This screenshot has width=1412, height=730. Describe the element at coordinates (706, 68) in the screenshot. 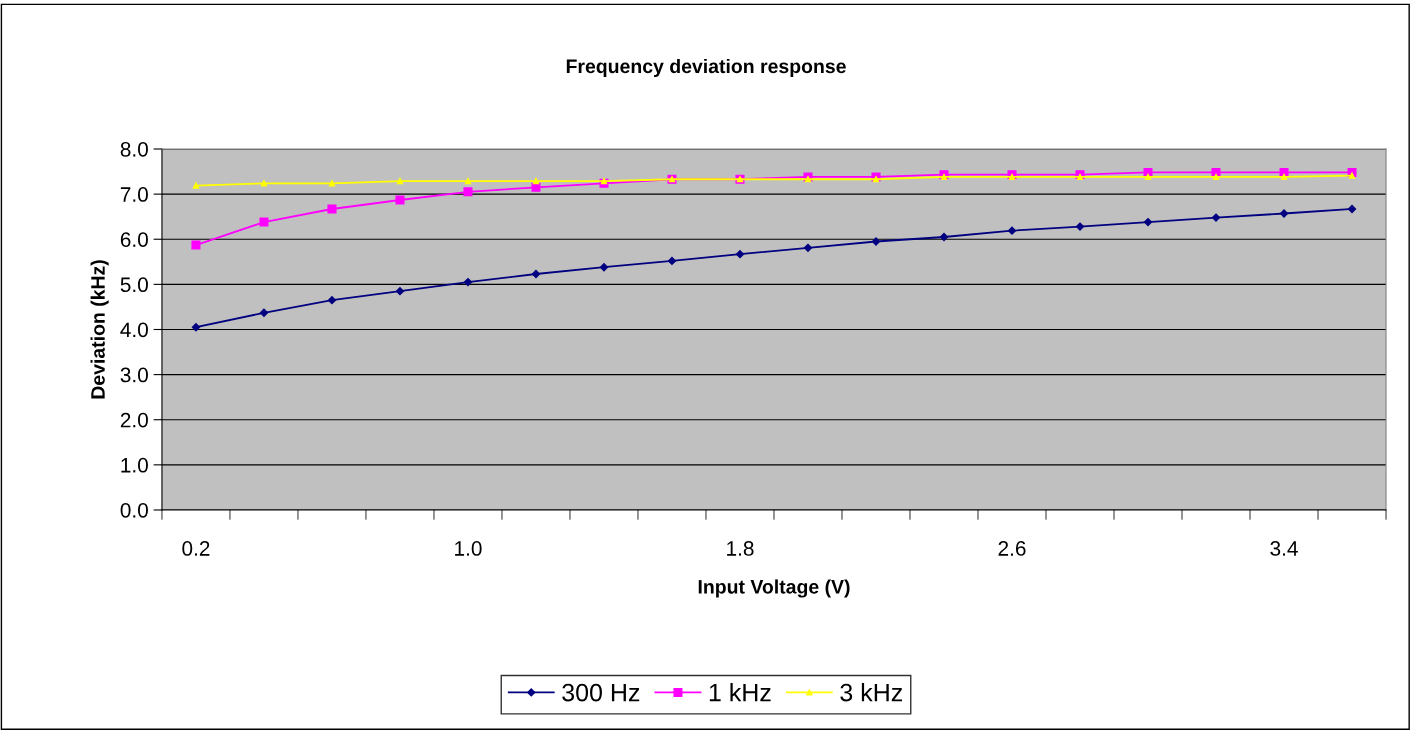

I see `chart-title: Frequency deviation response` at that location.